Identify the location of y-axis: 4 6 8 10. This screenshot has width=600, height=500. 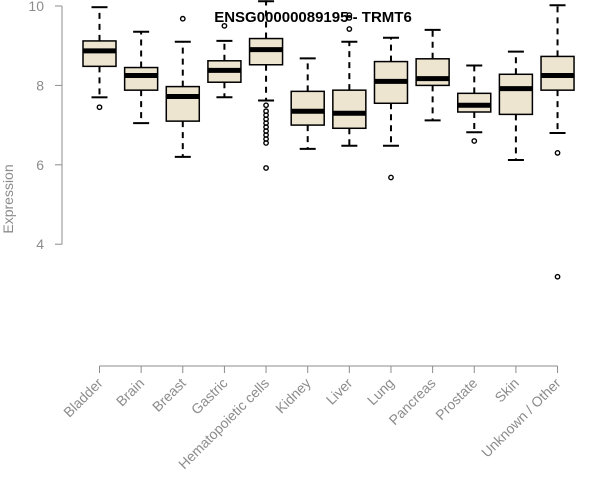
(45, 126).